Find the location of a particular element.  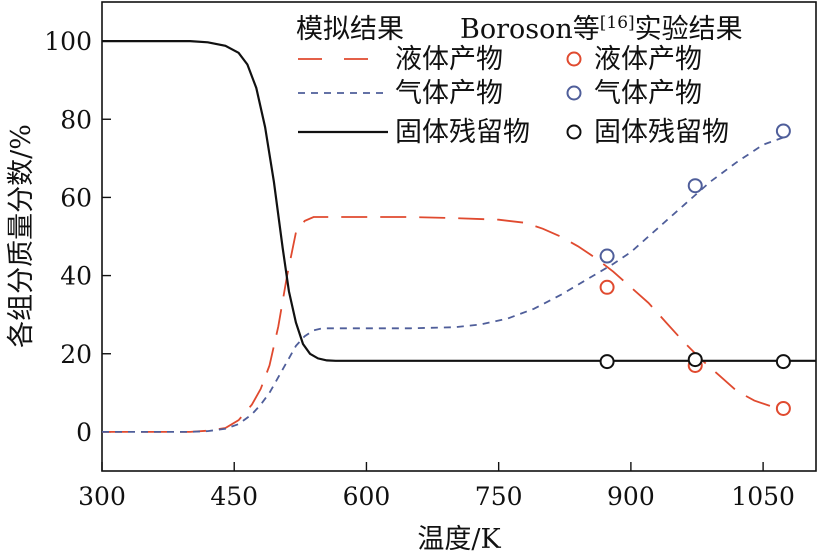

legend-header-exp-suffix: 实验结果 is located at coordinates (689, 29).